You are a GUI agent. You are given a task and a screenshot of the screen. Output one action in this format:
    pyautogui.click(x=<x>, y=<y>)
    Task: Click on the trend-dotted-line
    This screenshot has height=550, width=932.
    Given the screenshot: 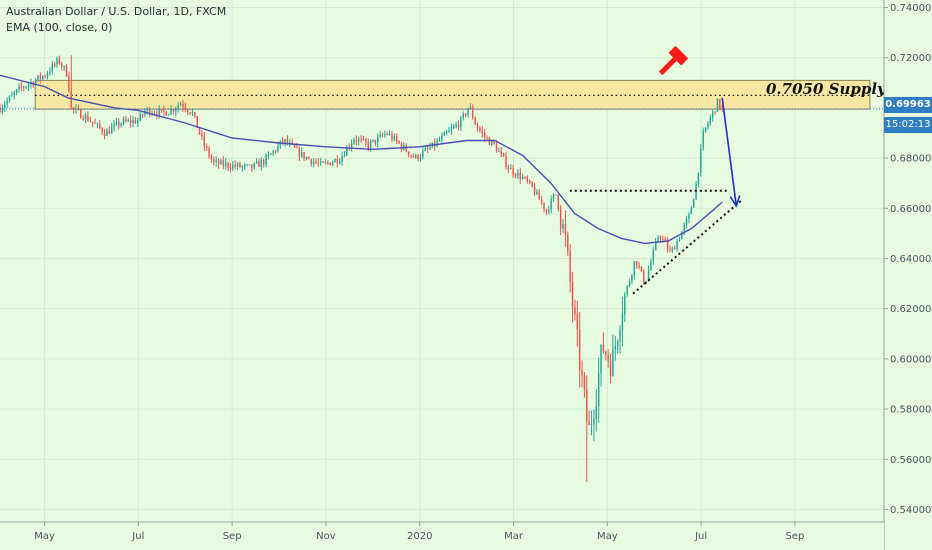 What is the action you would take?
    pyautogui.click(x=687, y=247)
    